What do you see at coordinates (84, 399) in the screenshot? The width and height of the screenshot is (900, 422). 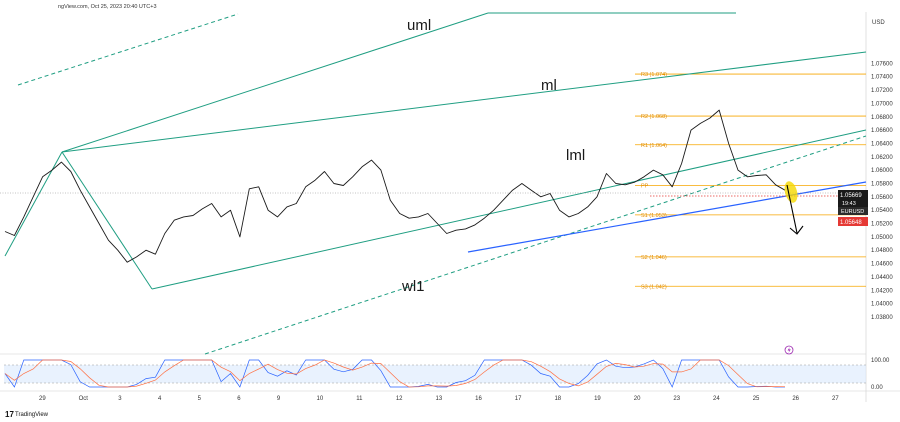 I see `x-tick-label: Oct` at bounding box center [84, 399].